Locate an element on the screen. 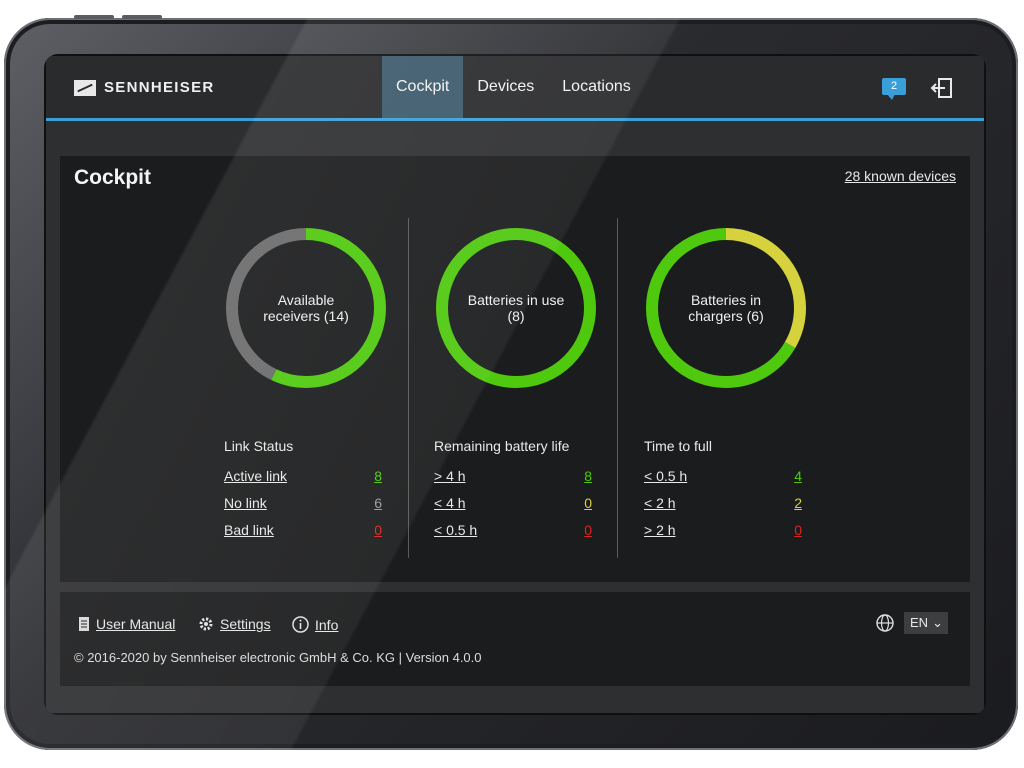 Image resolution: width=1024 pixels, height=768 pixels. no-link-link: No link is located at coordinates (245, 503).